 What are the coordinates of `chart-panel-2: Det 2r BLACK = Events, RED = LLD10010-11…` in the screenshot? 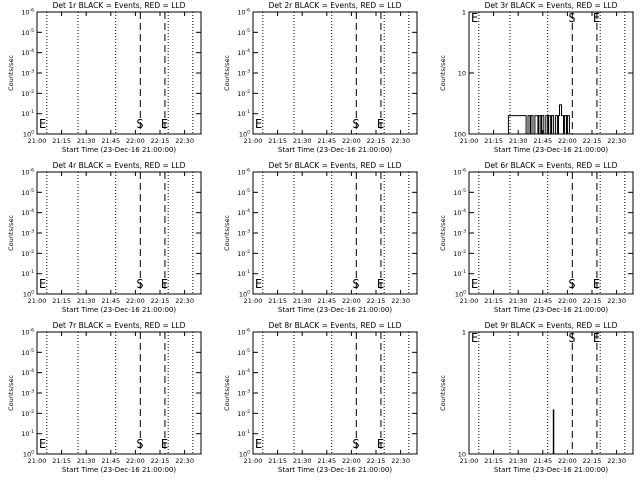 It's located at (320, 77).